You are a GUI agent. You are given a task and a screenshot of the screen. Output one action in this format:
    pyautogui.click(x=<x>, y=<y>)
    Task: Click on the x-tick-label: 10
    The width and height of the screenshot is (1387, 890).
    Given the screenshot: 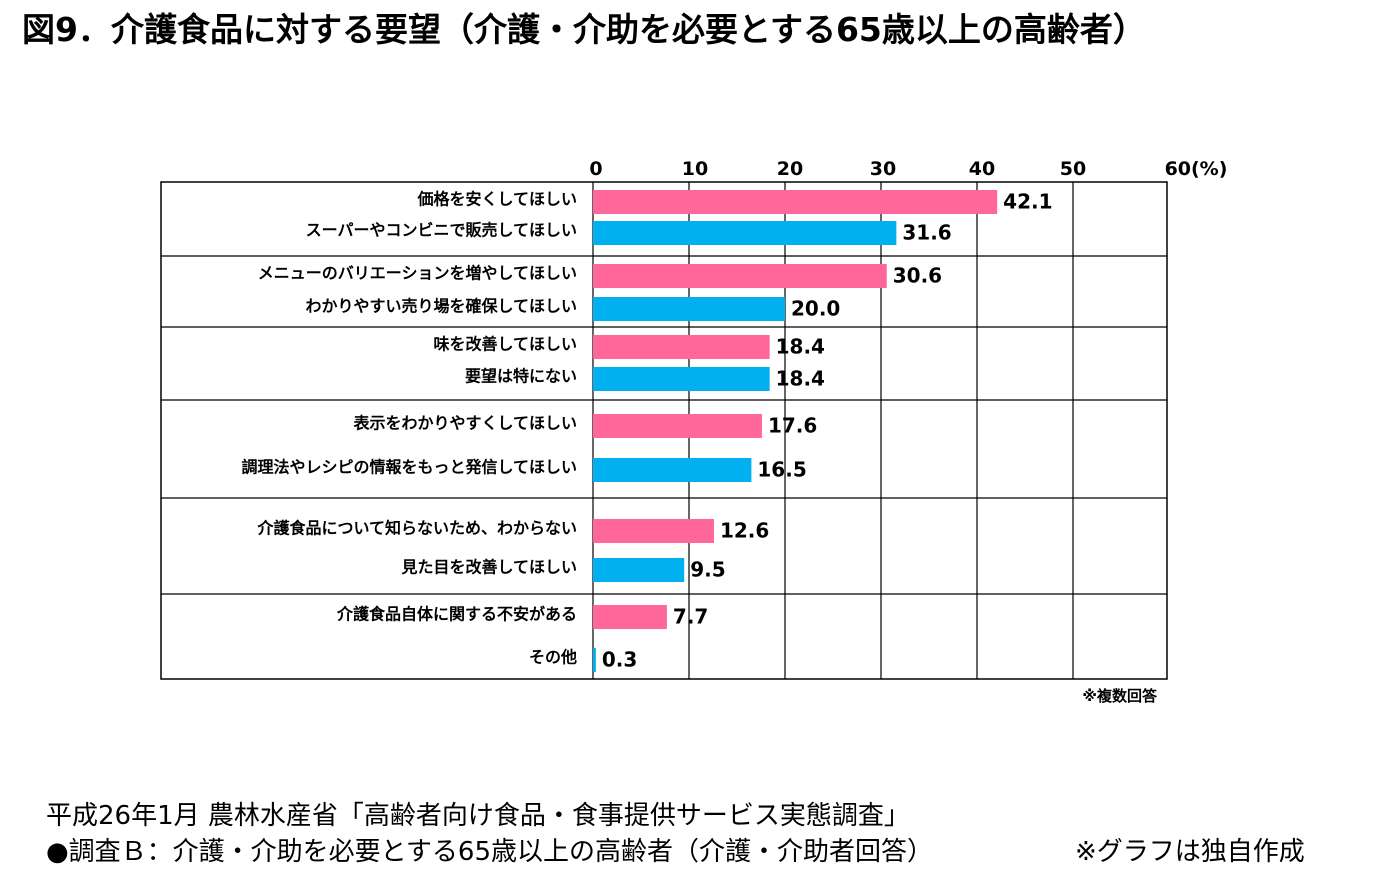 What is the action you would take?
    pyautogui.click(x=695, y=169)
    